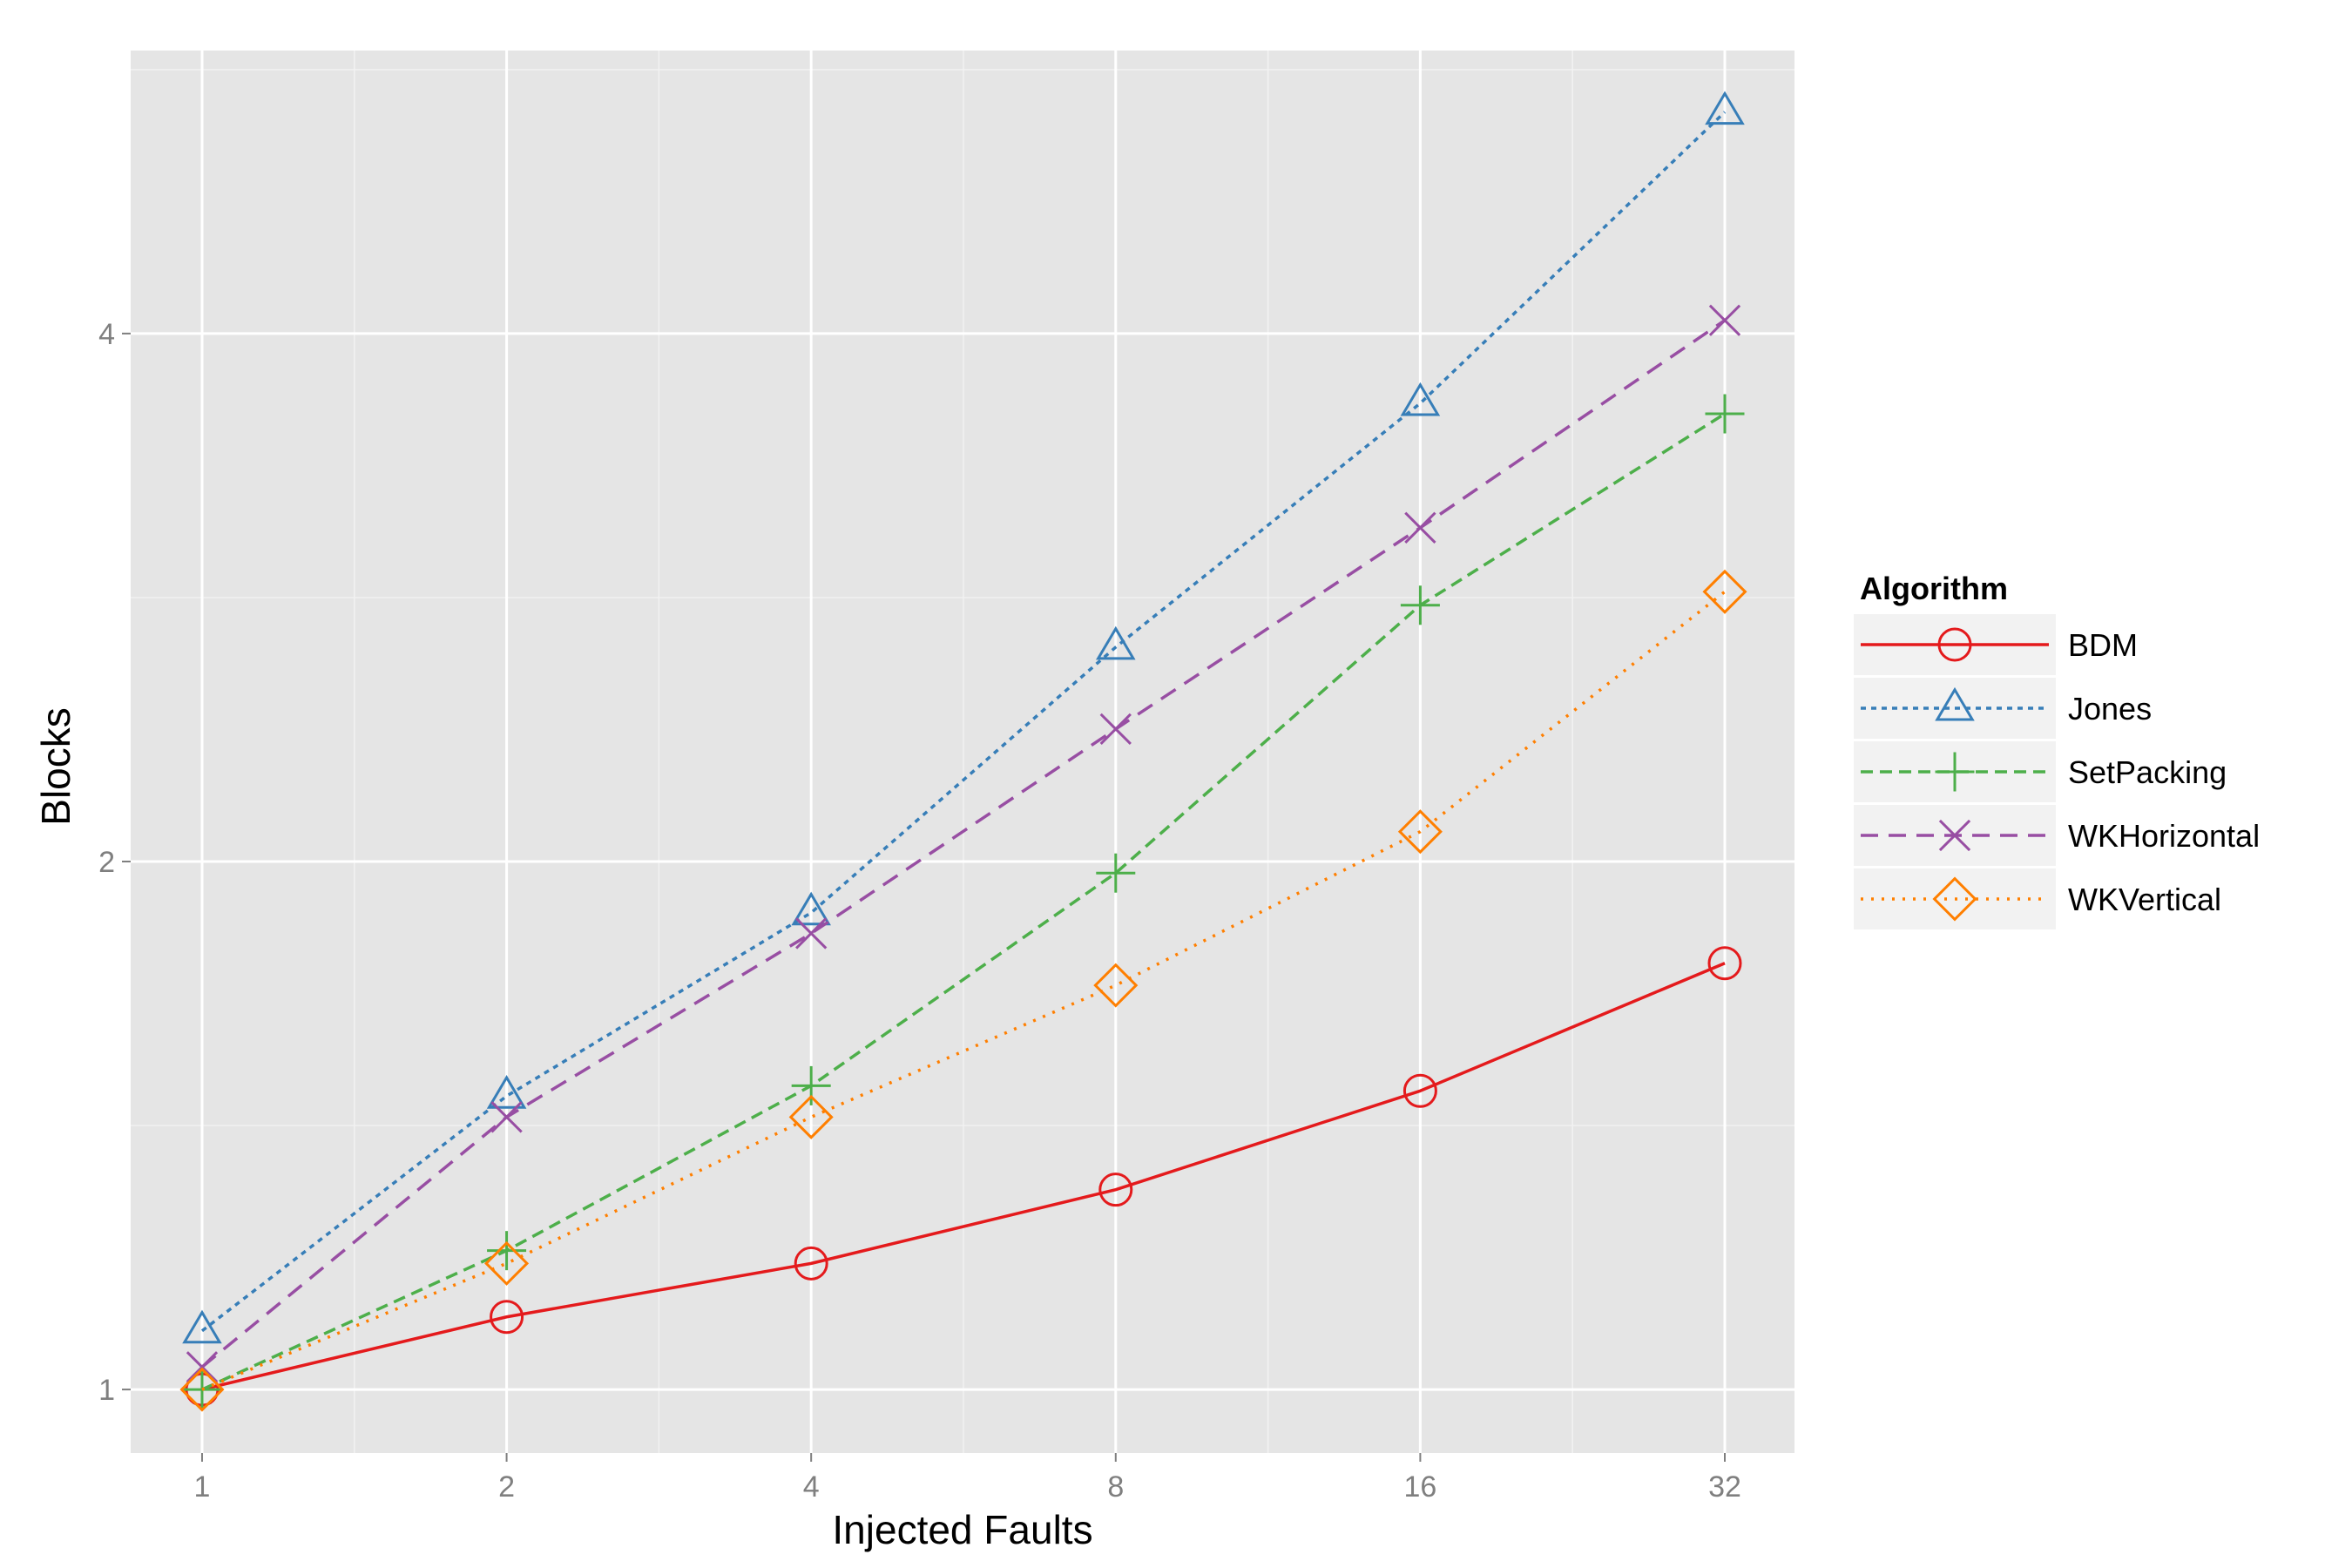 The width and height of the screenshot is (2352, 1568). Describe the element at coordinates (1115, 1487) in the screenshot. I see `x-tick-label: 8` at that location.